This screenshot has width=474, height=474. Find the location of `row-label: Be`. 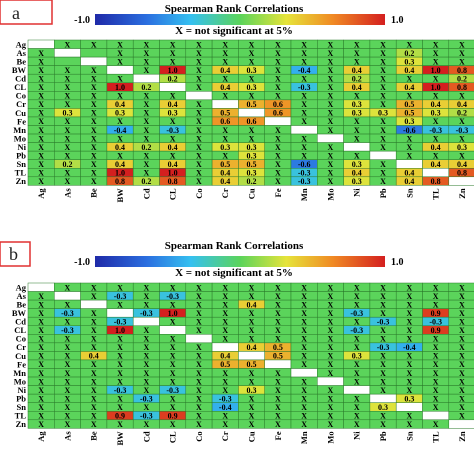

row-label: Be is located at coordinates (22, 61).